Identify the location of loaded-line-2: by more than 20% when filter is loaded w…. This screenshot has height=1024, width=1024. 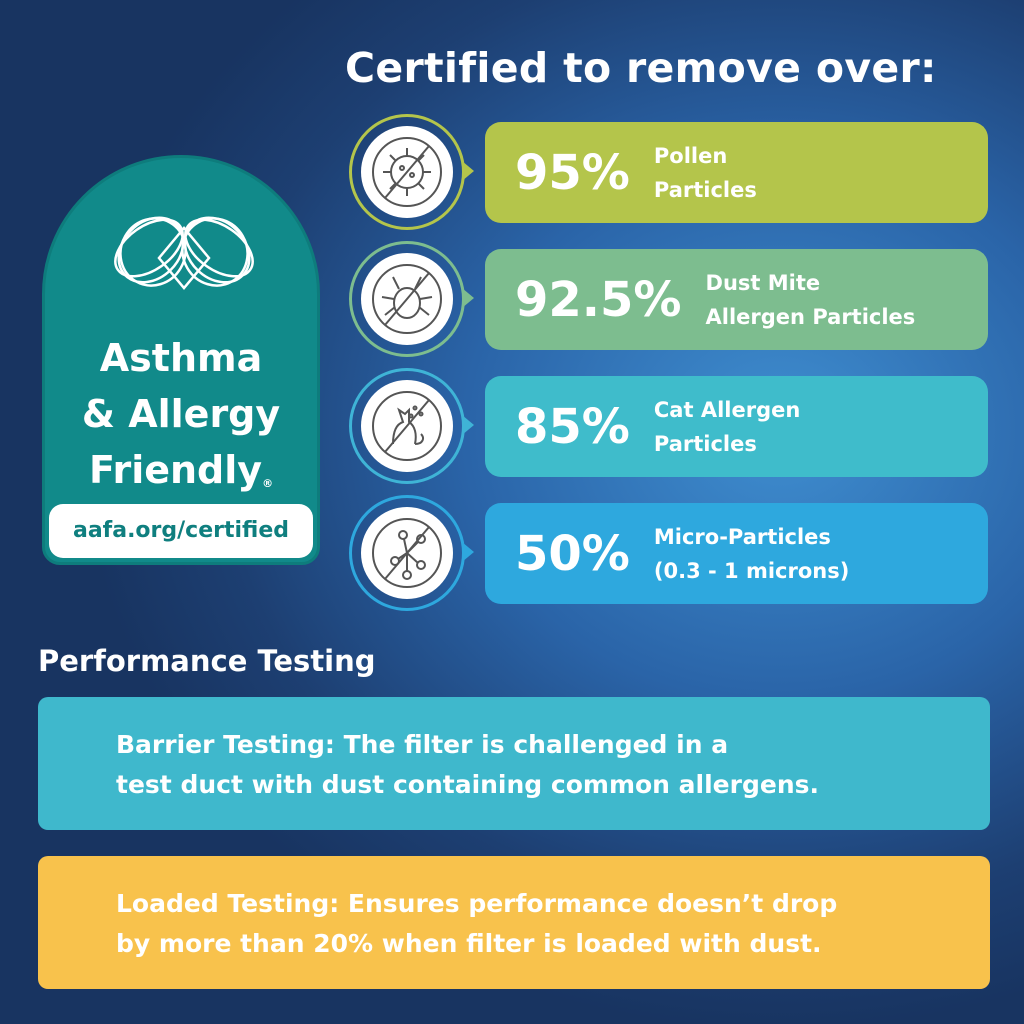
(469, 943).